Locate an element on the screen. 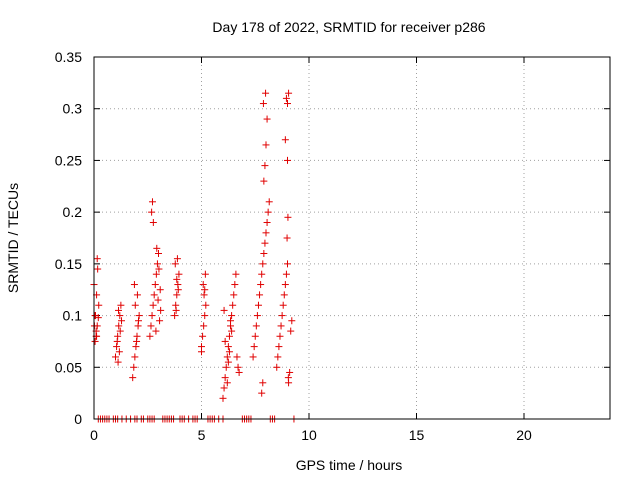 The image size is (640, 480). y-tick-label: 0.05 is located at coordinates (68, 367).